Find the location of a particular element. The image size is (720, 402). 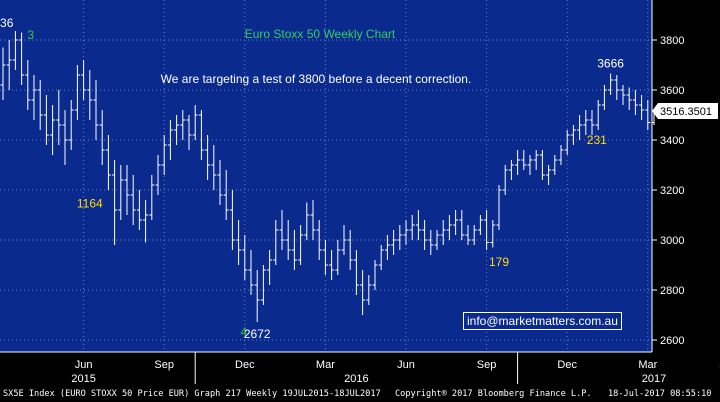

y-tick-label: 3000 is located at coordinates (672, 241).